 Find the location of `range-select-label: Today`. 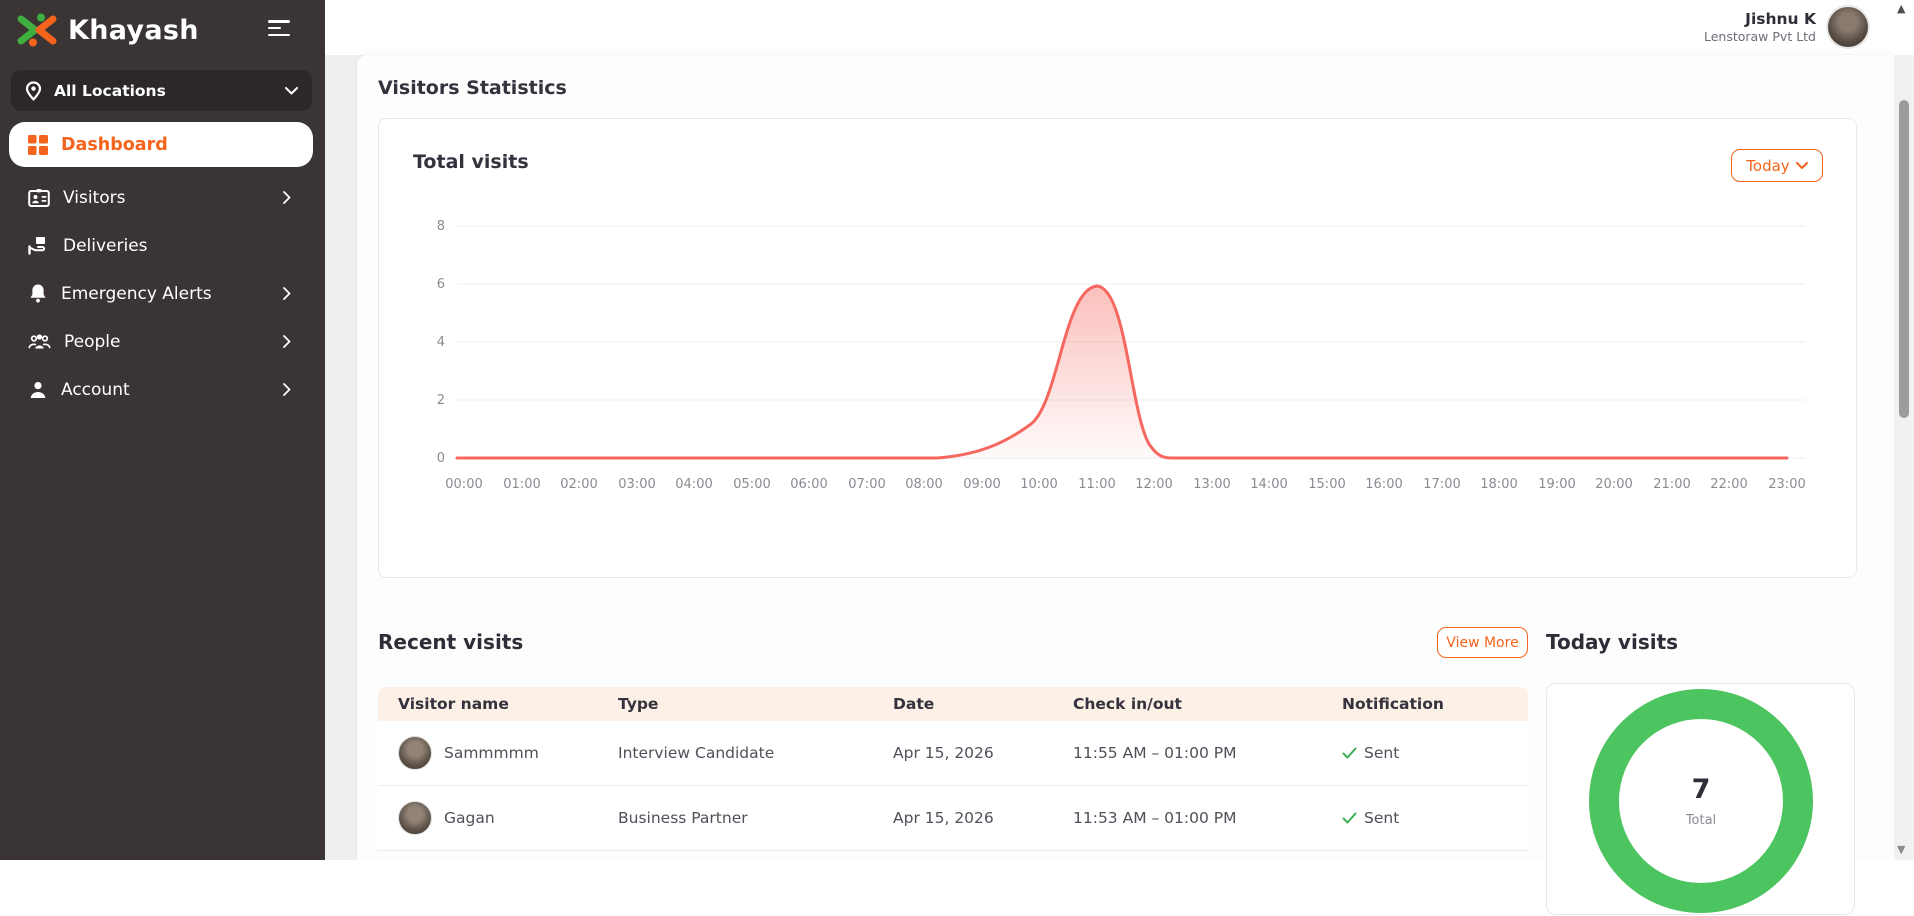

range-select-label: Today is located at coordinates (1768, 165).